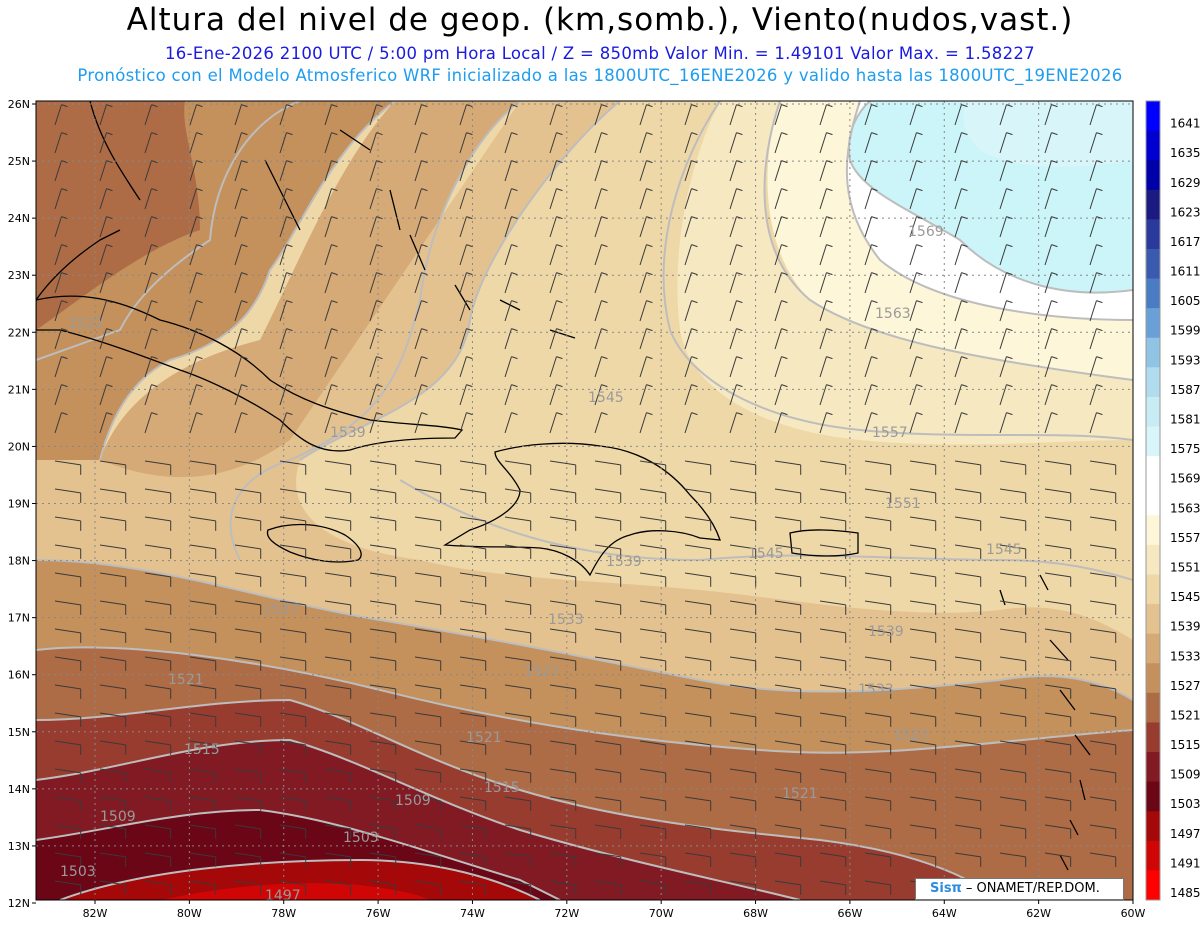 This screenshot has height=927, width=1200. What do you see at coordinates (361, 838) in the screenshot?
I see `contour-label: 1503` at bounding box center [361, 838].